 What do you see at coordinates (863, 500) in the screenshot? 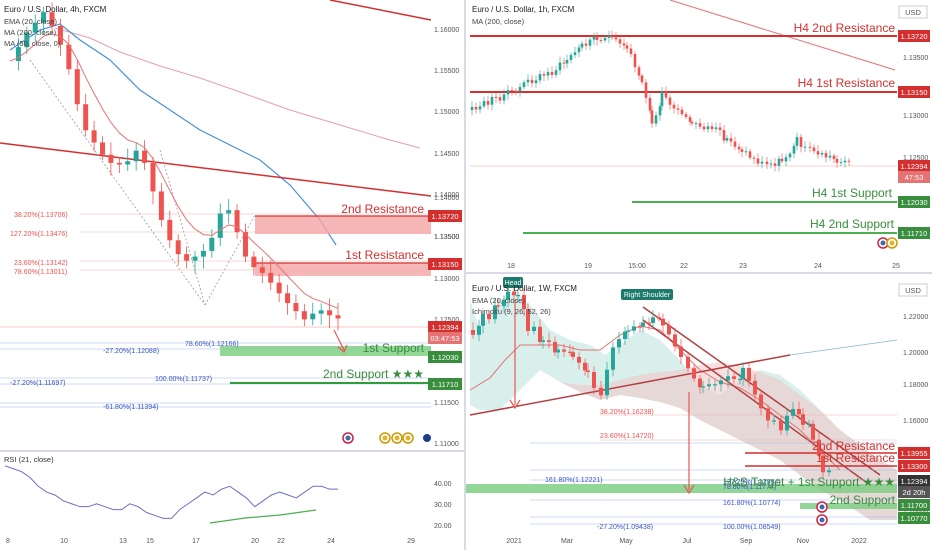
I see `label-1w-2nd-support: 2nd Support` at bounding box center [863, 500].